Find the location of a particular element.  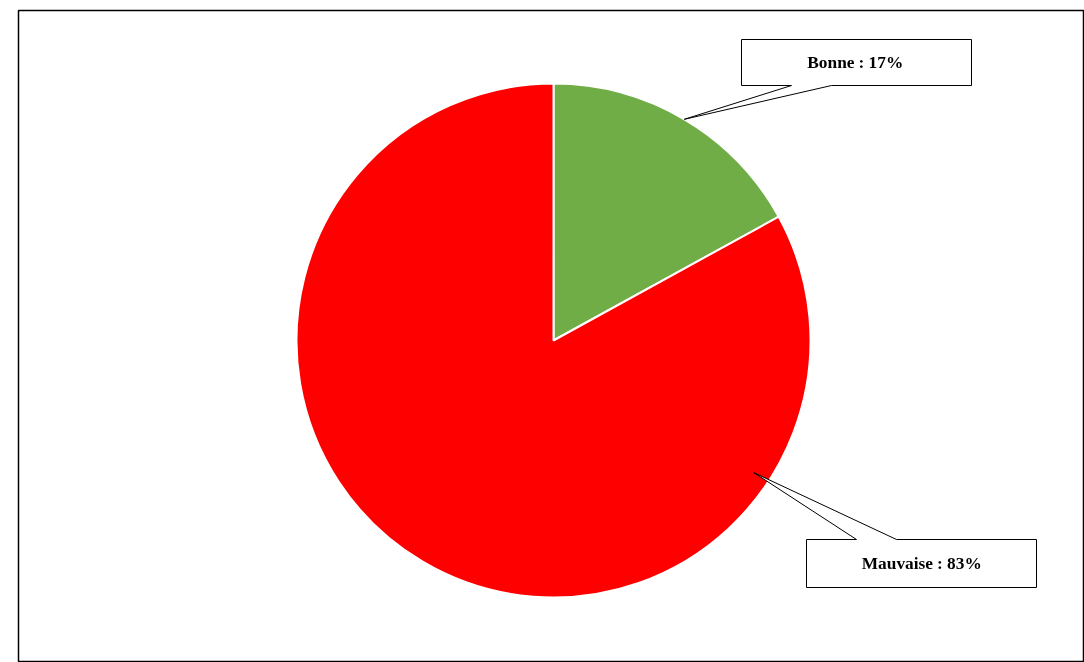

slice-label: Bonne is located at coordinates (831, 62).